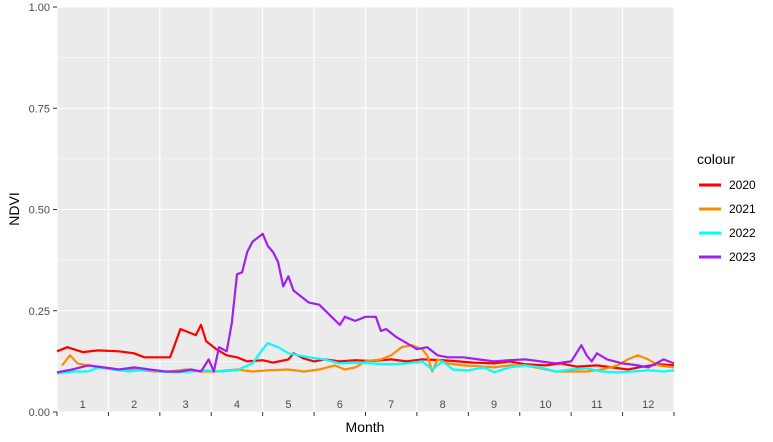 The image size is (773, 442). What do you see at coordinates (443, 405) in the screenshot?
I see `x-tick-label: 8` at bounding box center [443, 405].